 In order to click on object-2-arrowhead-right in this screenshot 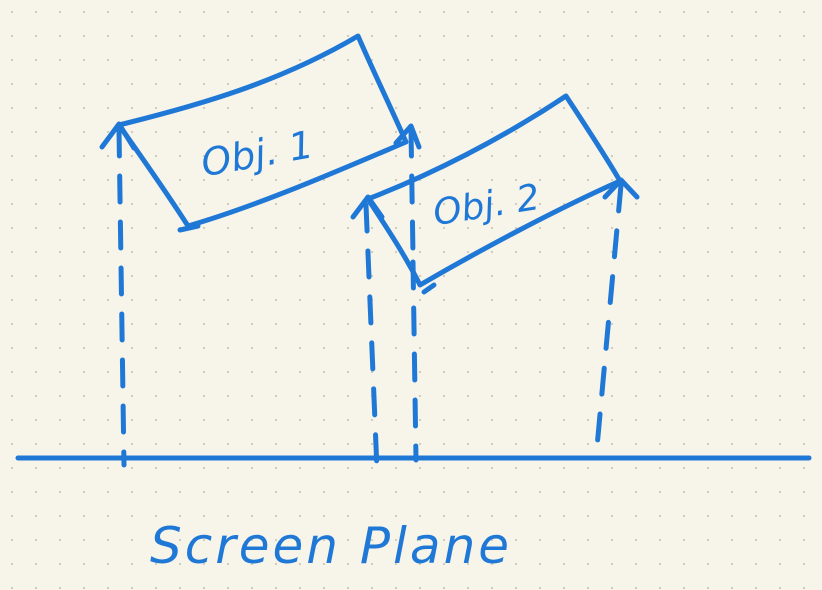, I will do `click(621, 188)`.